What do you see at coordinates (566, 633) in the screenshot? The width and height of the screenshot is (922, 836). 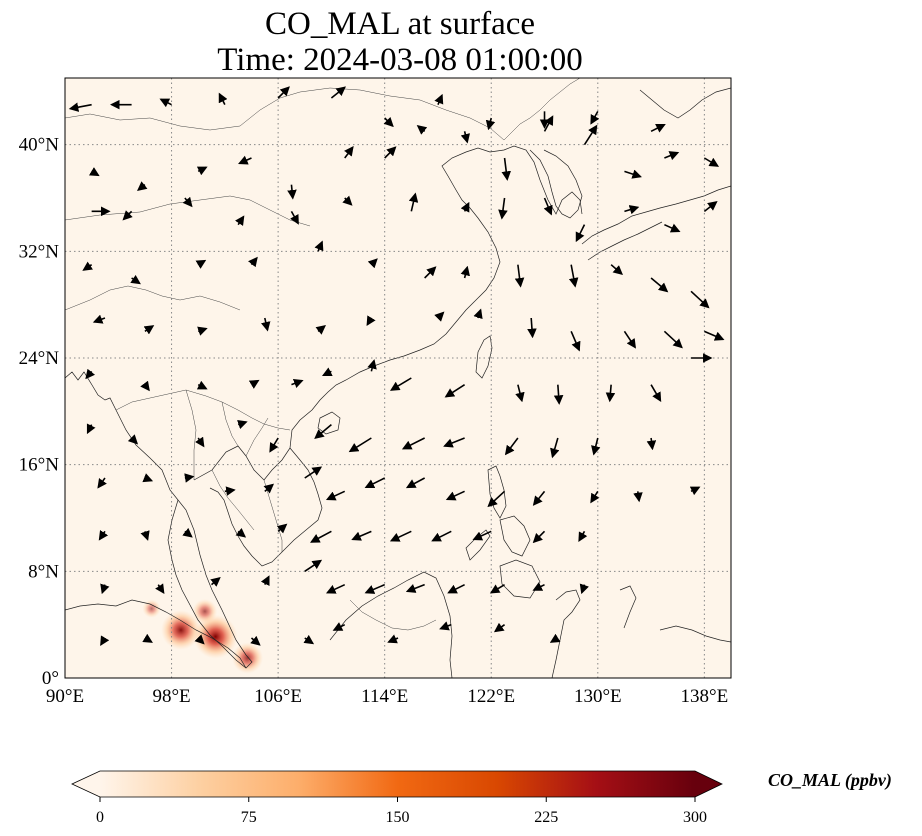 I see `coastline-sulawesi` at bounding box center [566, 633].